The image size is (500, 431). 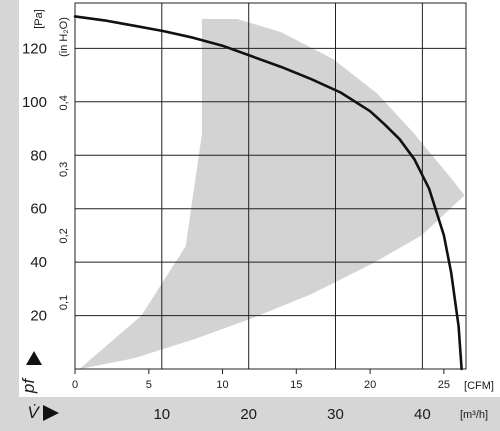 What do you see at coordinates (38, 262) in the screenshot?
I see `tick-label-pa-40: 40` at bounding box center [38, 262].